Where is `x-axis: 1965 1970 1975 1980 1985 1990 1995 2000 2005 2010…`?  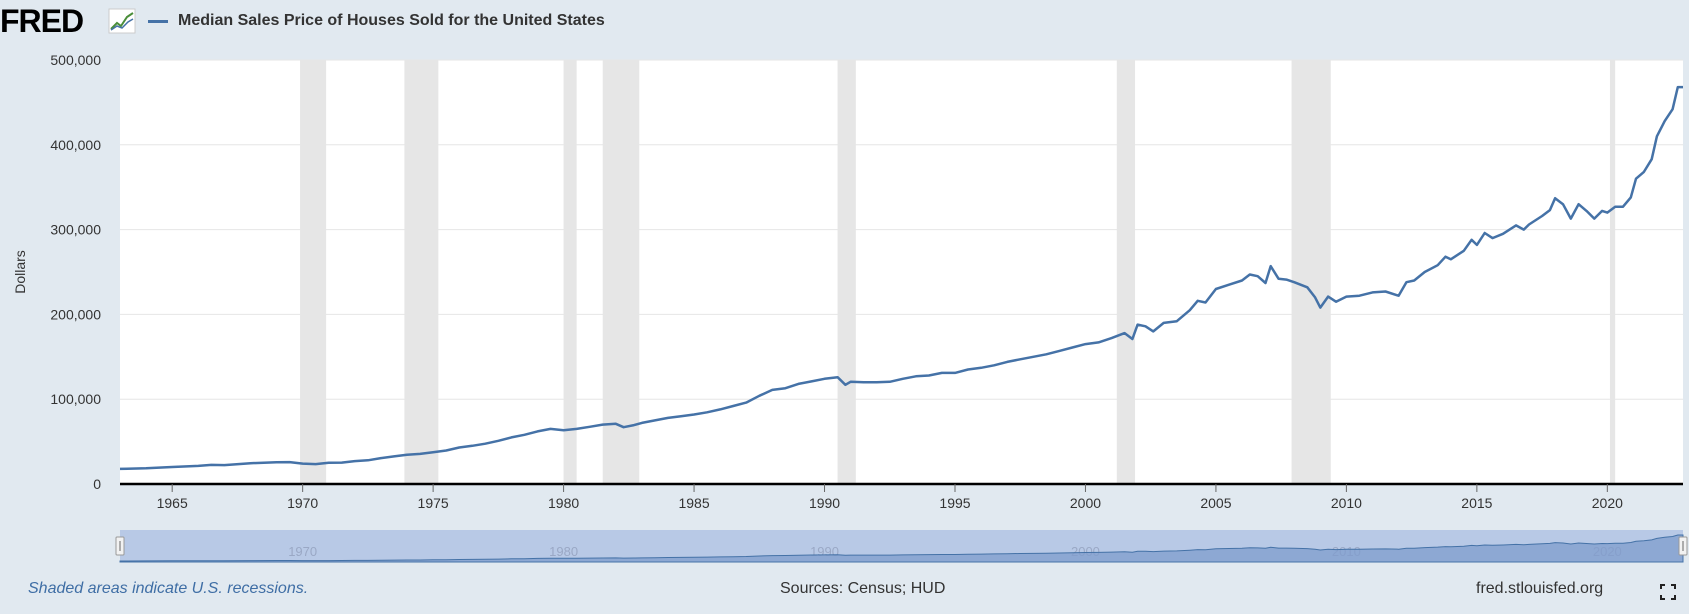 x-axis: 1965 1970 1975 1980 1985 1990 1995 2000 2005 2010… is located at coordinates (890, 497).